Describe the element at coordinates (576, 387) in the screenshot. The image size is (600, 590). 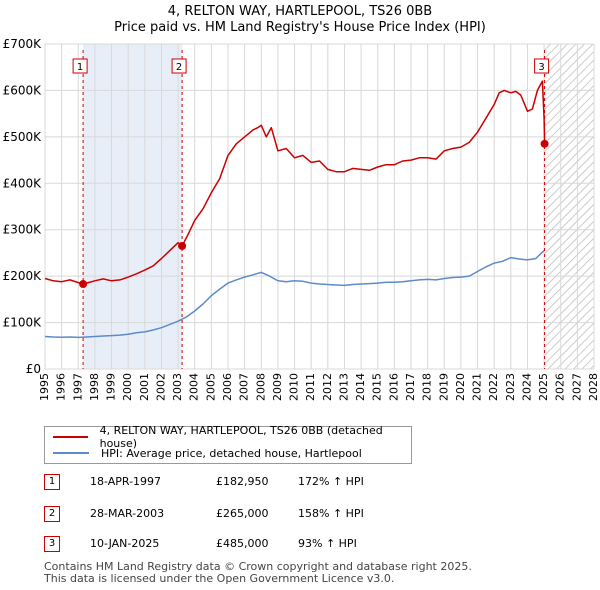
I see `x-tick-label: 2027` at that location.